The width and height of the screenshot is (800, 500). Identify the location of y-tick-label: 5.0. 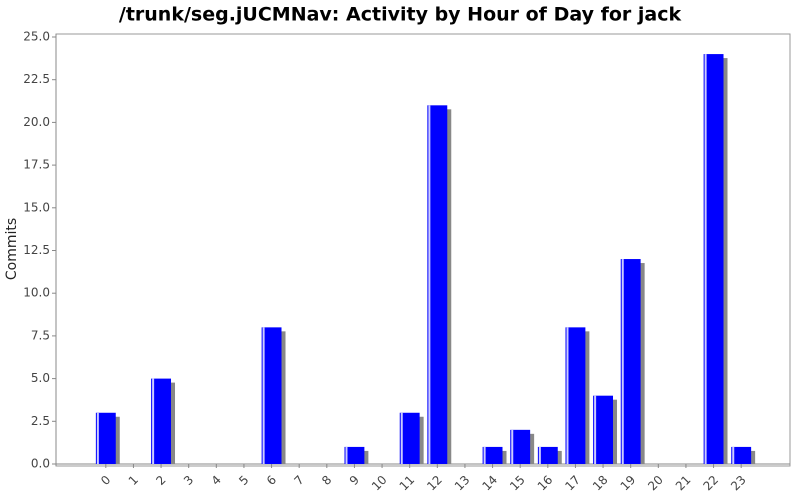
(40, 378).